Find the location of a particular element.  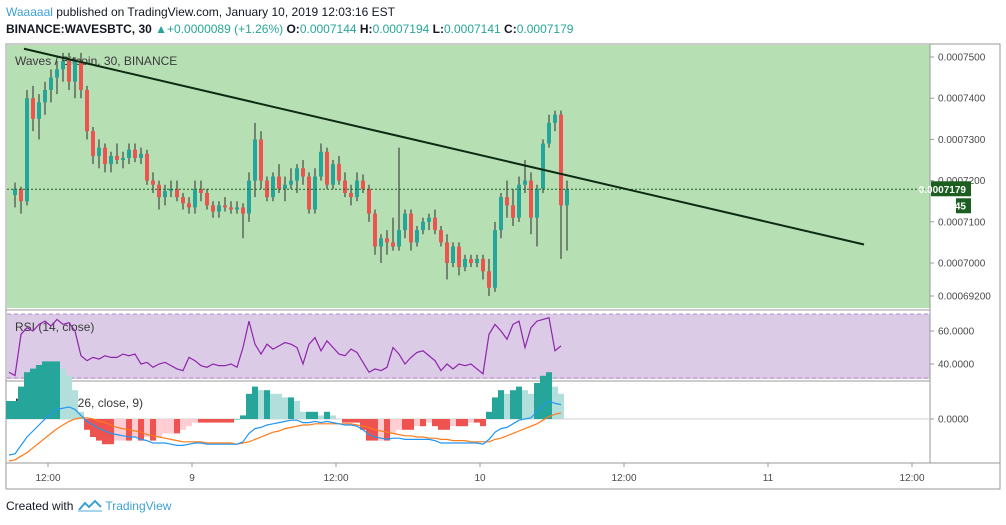

macd-tick-label: 0.0000 is located at coordinates (953, 420).